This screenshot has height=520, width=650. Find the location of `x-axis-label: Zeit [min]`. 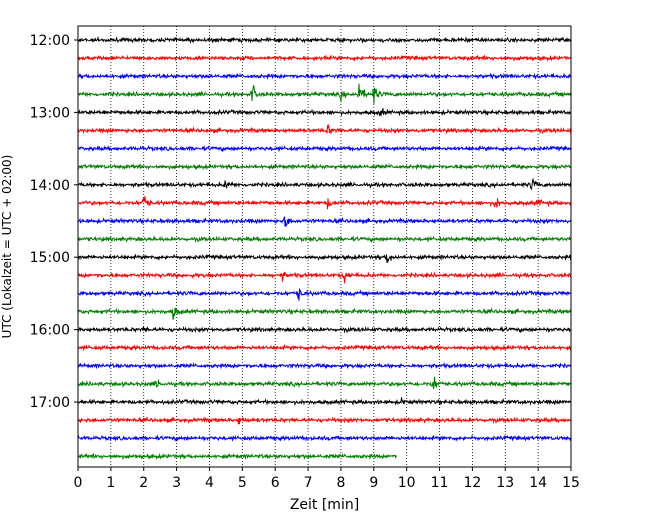

x-axis-label: Zeit [min] is located at coordinates (324, 505).